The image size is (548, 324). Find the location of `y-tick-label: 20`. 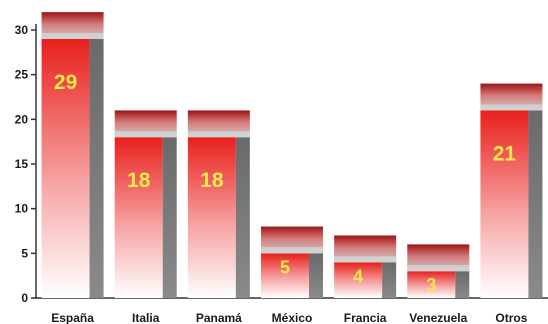

y-tick-label: 20 is located at coordinates (22, 119).